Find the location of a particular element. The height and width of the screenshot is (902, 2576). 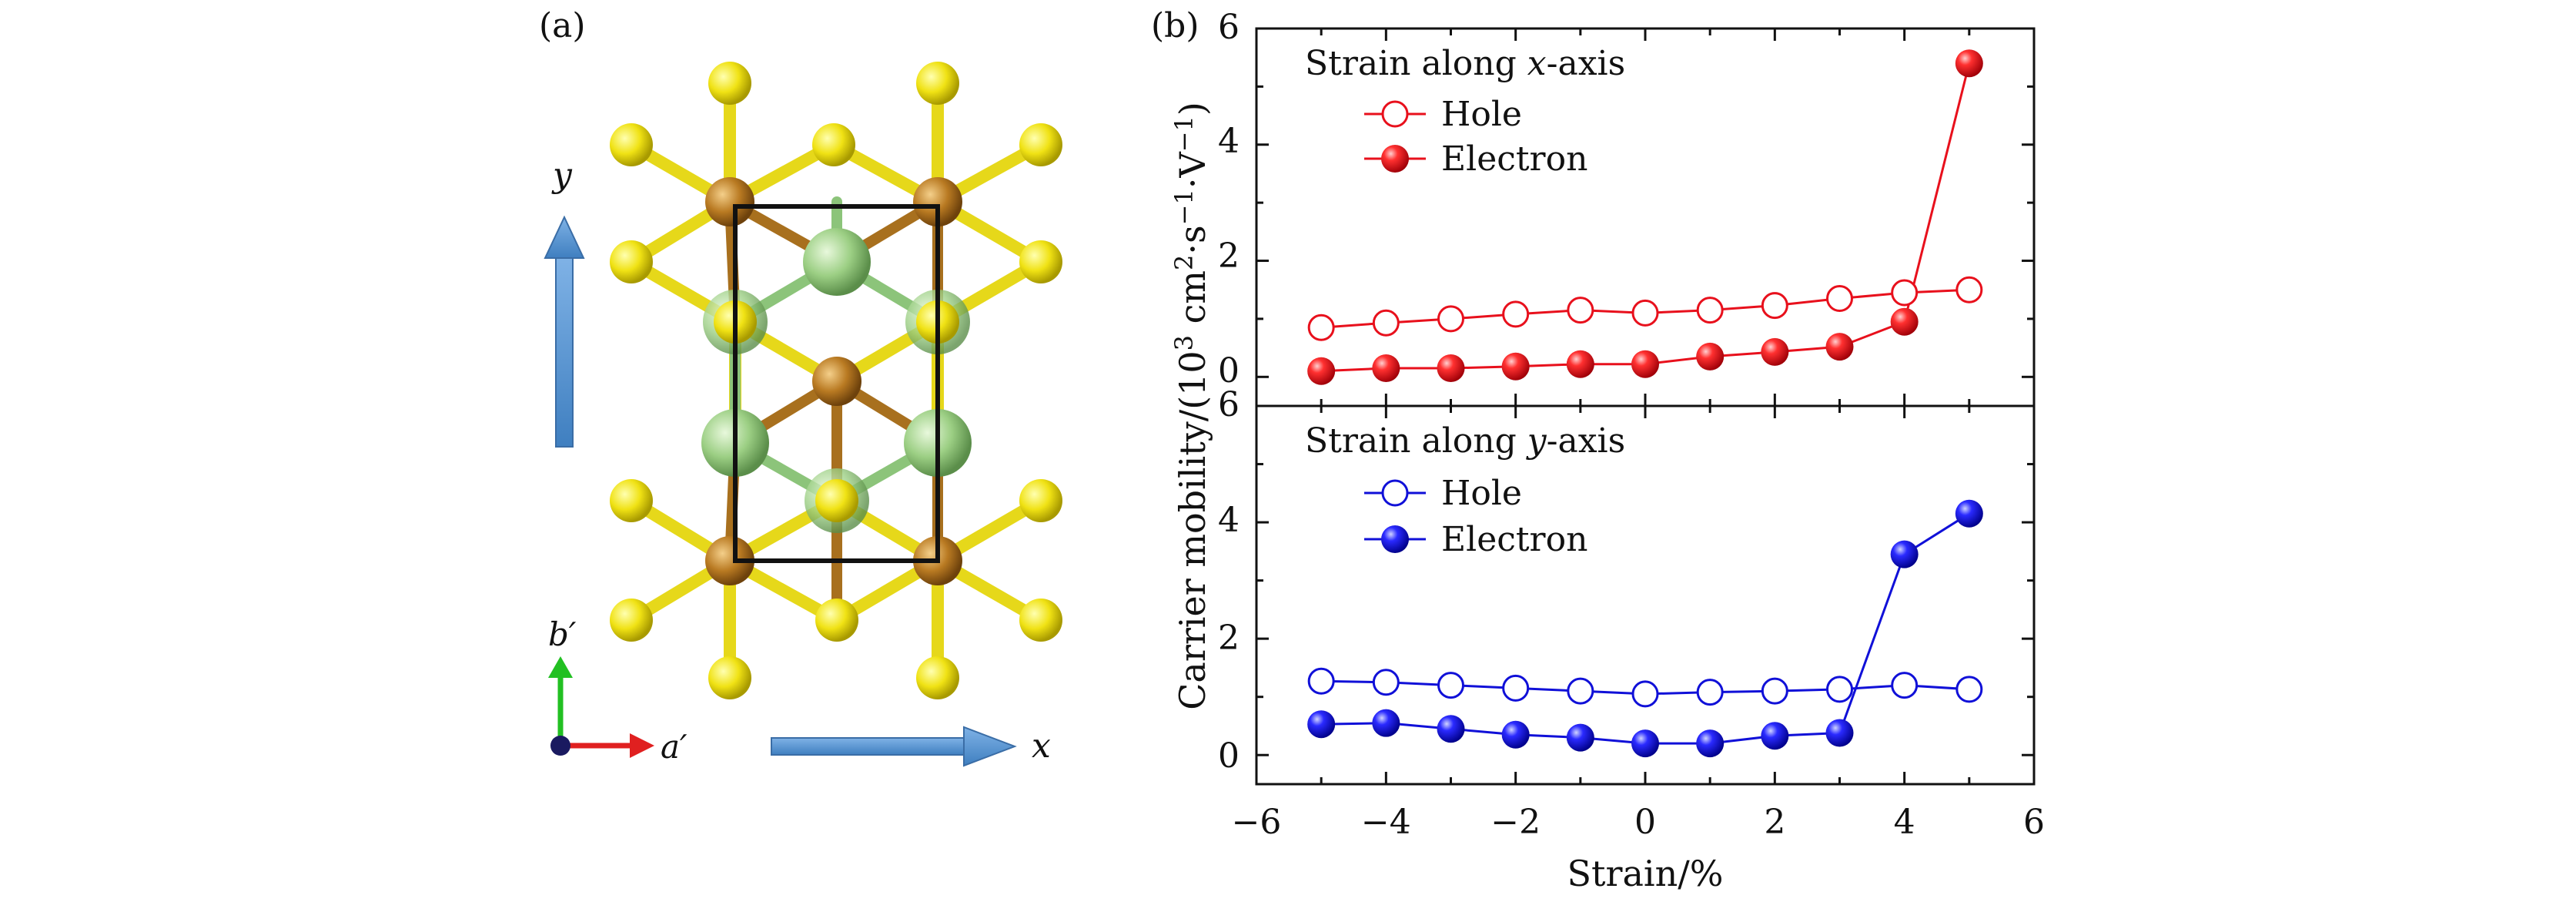

x-tick-label: 6 is located at coordinates (2034, 823).